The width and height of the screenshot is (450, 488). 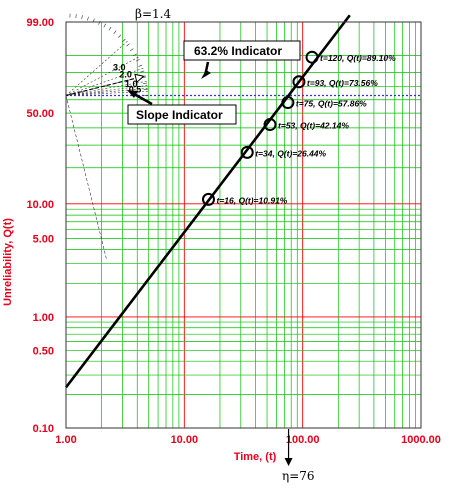 What do you see at coordinates (153, 14) in the screenshot?
I see `beta-label: β=1.4` at bounding box center [153, 14].